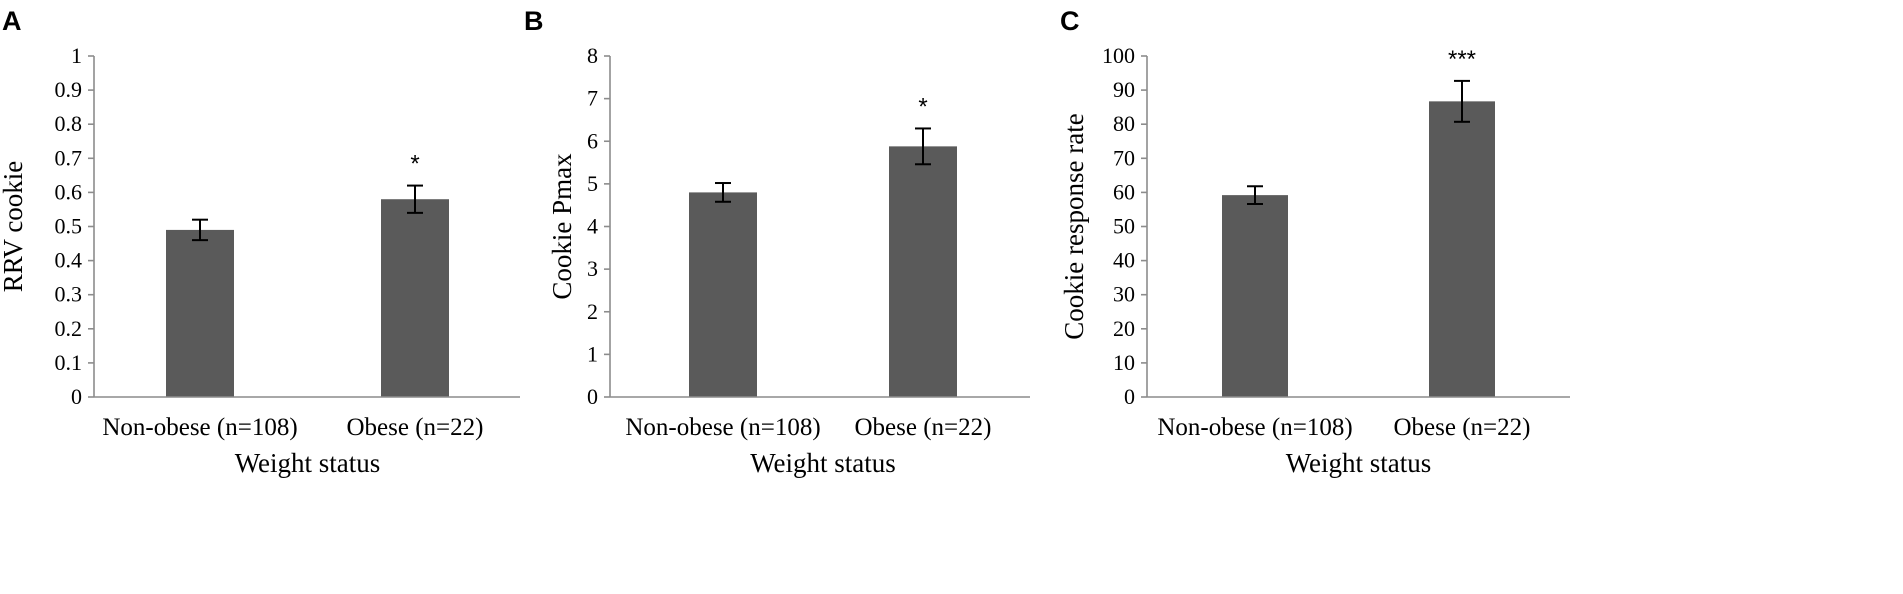 The image size is (1903, 594). Describe the element at coordinates (69, 89) in the screenshot. I see `panel-a-y-tick-label-9: 0.9` at that location.